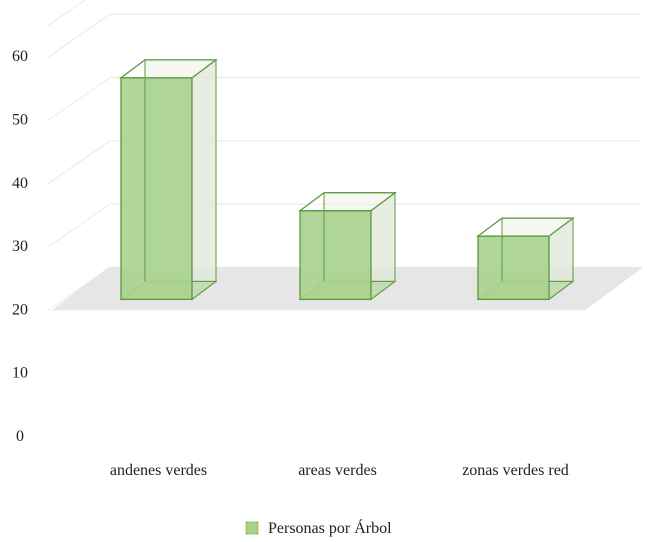 This screenshot has width=647, height=542. I want to click on legend-label: Personas por Árbol, so click(330, 527).